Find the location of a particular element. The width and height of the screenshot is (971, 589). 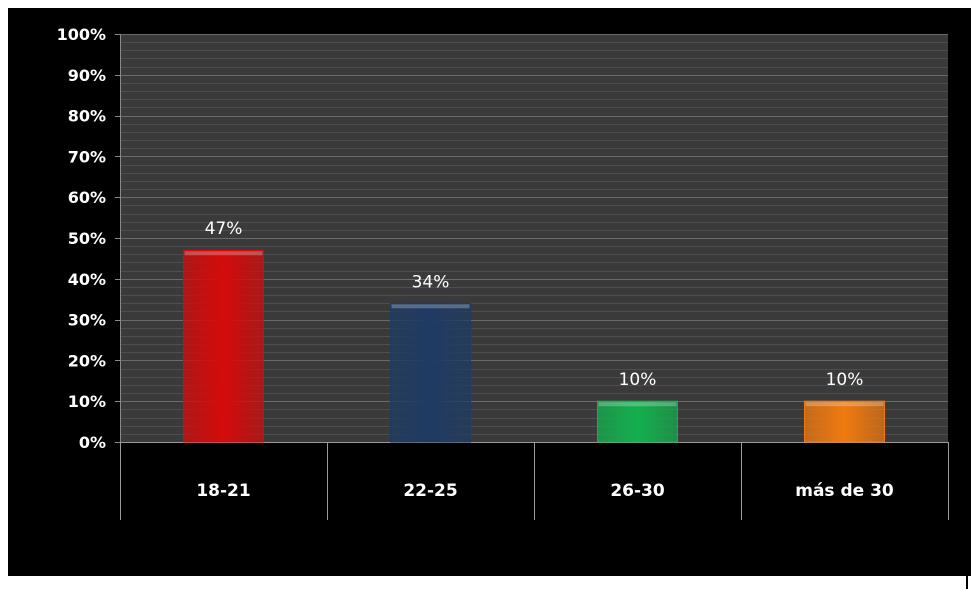

bar-más-de-30 is located at coordinates (844, 421).